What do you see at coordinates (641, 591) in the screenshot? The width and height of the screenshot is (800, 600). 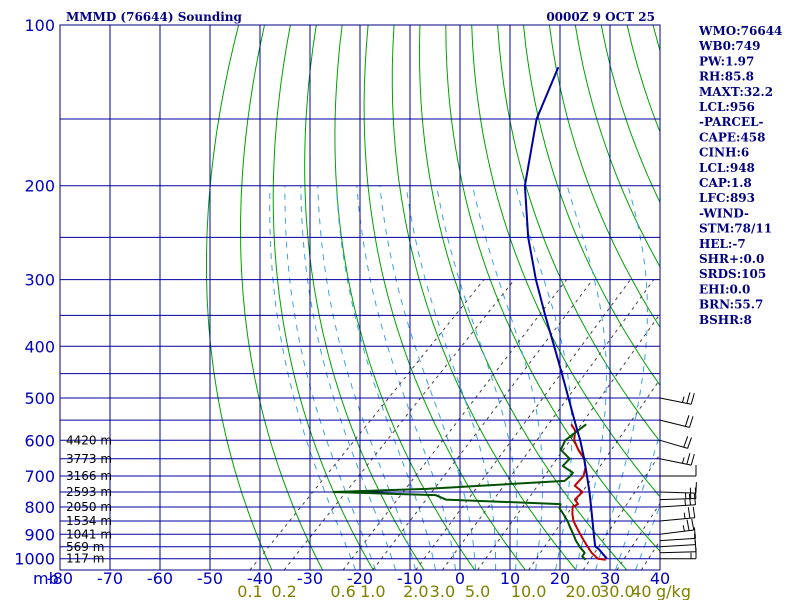 I see `mixing-ratio-tick-label: 40` at bounding box center [641, 591].